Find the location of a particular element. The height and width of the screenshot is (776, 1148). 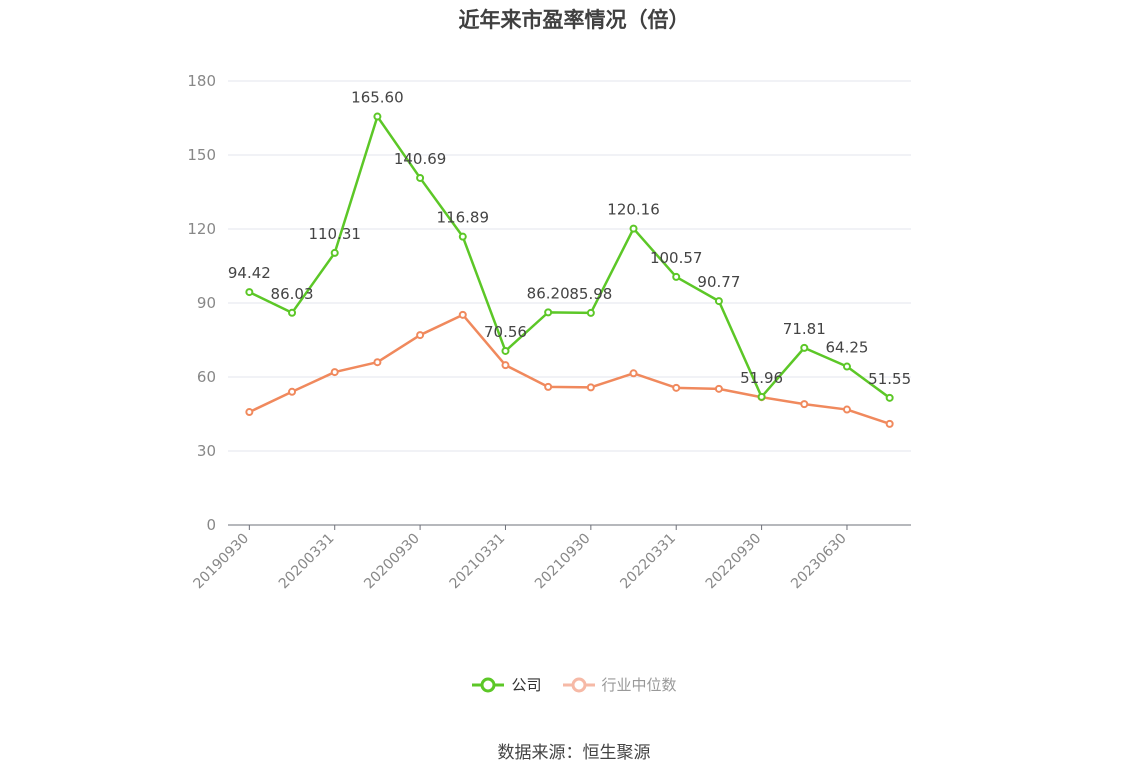

data-label: 86.20 is located at coordinates (548, 293).